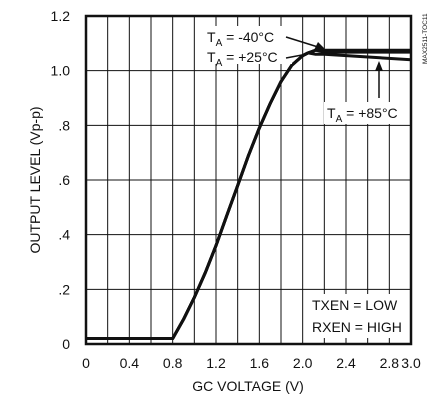 The width and height of the screenshot is (437, 405). What do you see at coordinates (35, 179) in the screenshot?
I see `y-axis-label: OUTPUT LEVEL (Vp-p)` at bounding box center [35, 179].